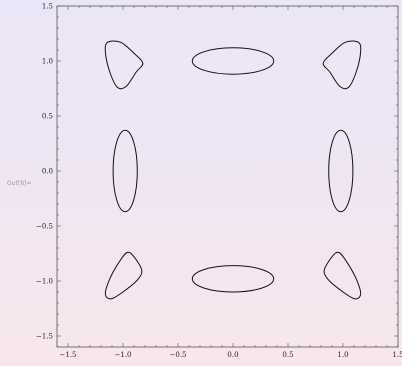 Image resolution: width=402 pixels, height=366 pixels. I want to click on y-tick-label: −1.5, so click(44, 337).